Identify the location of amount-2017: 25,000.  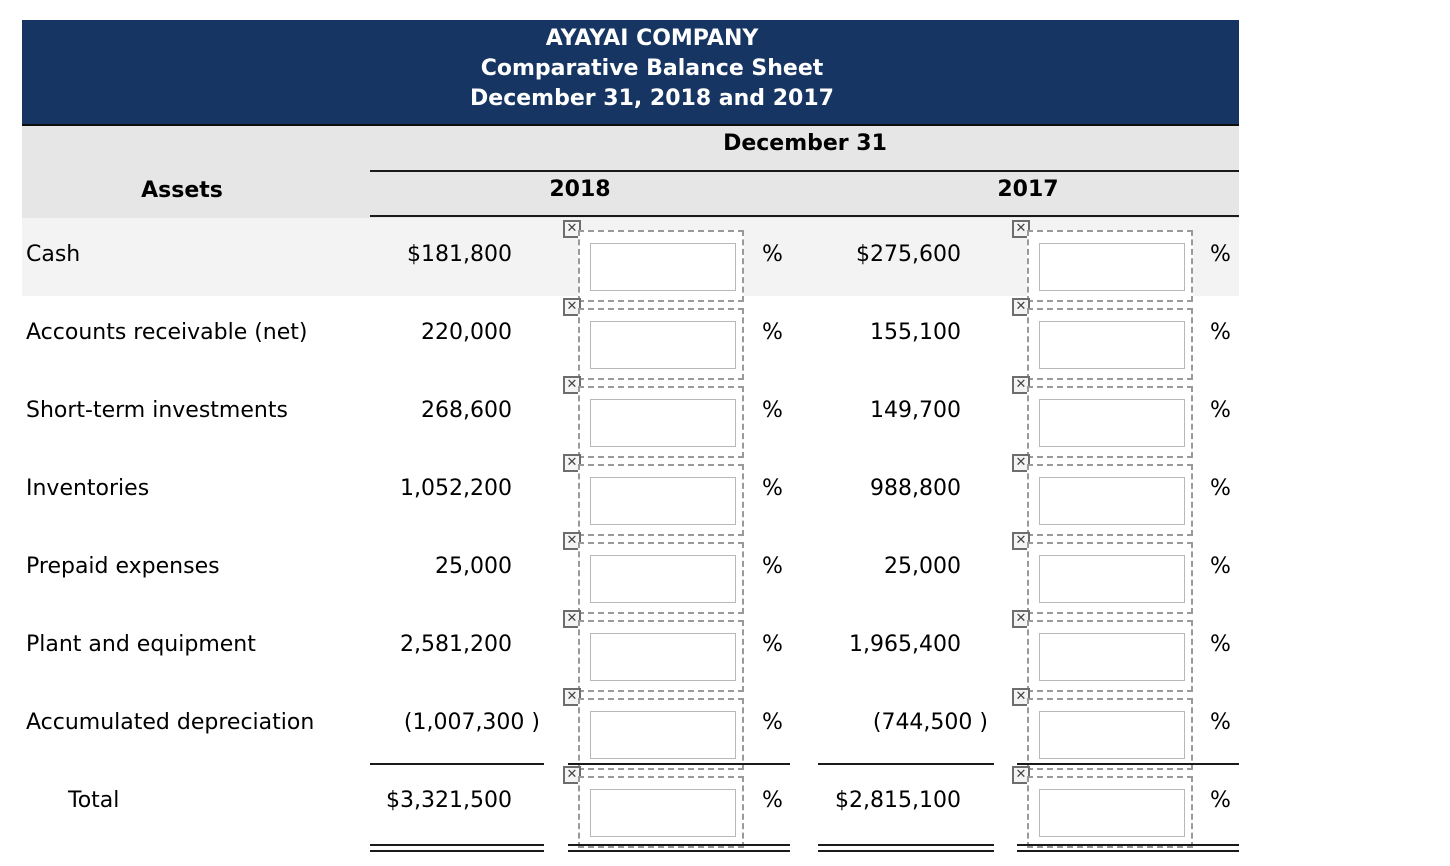
(922, 566).